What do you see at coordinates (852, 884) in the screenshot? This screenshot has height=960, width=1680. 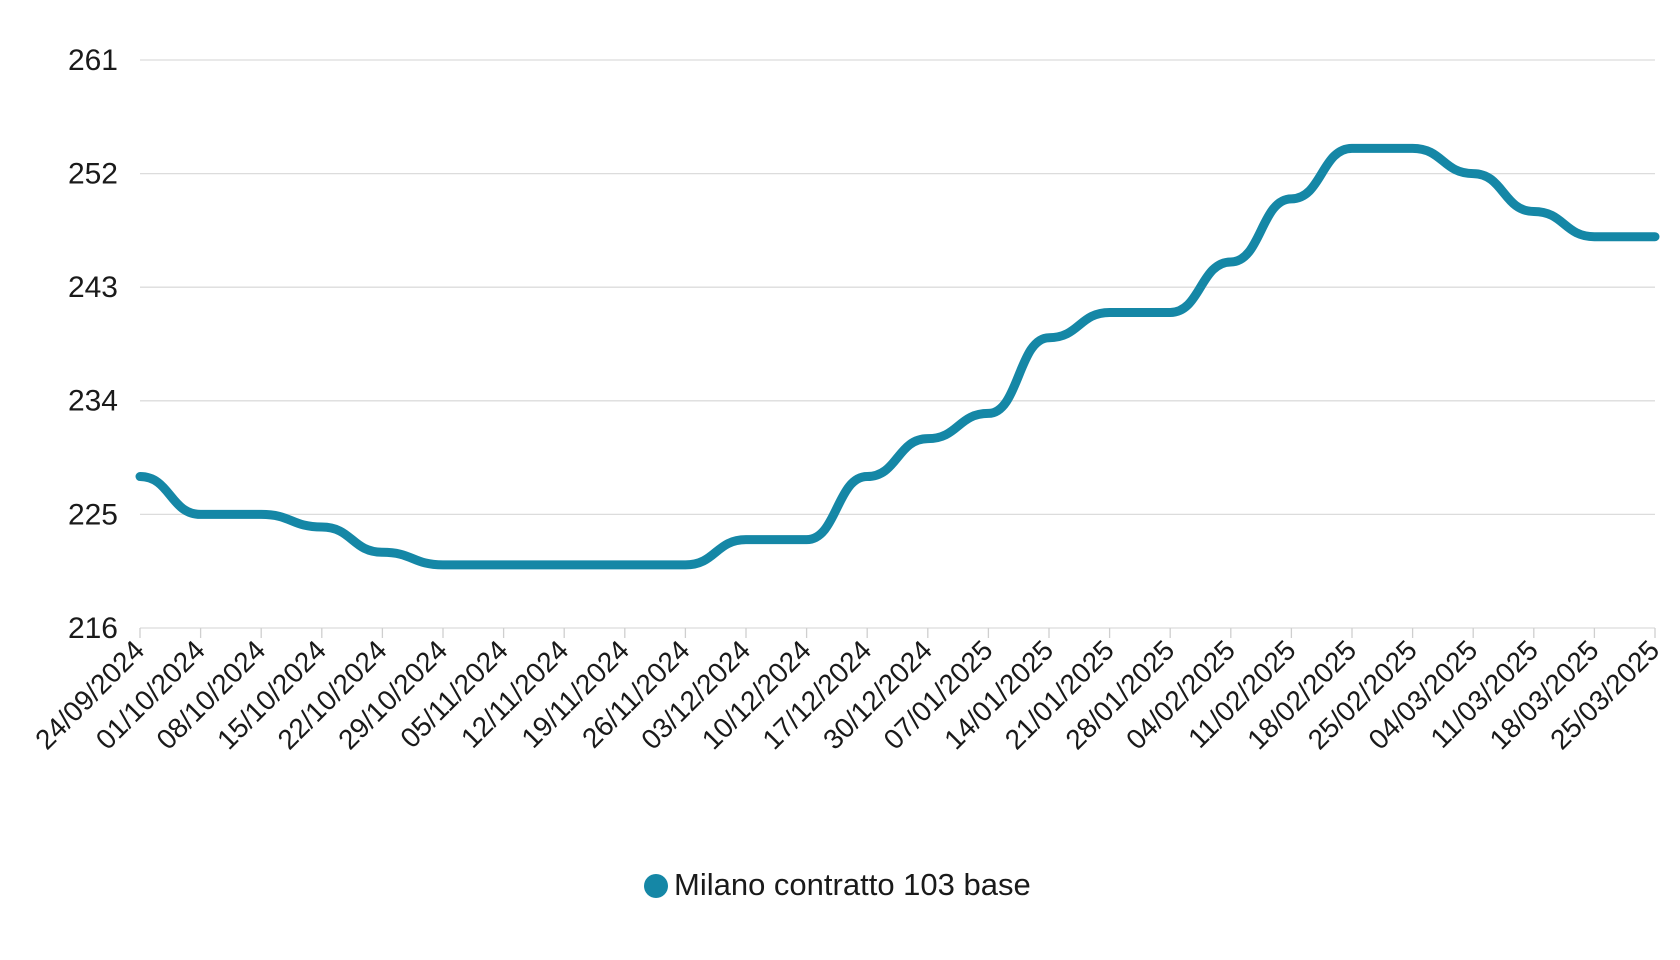 I see `legend-label: Milano contratto 103 base` at bounding box center [852, 884].